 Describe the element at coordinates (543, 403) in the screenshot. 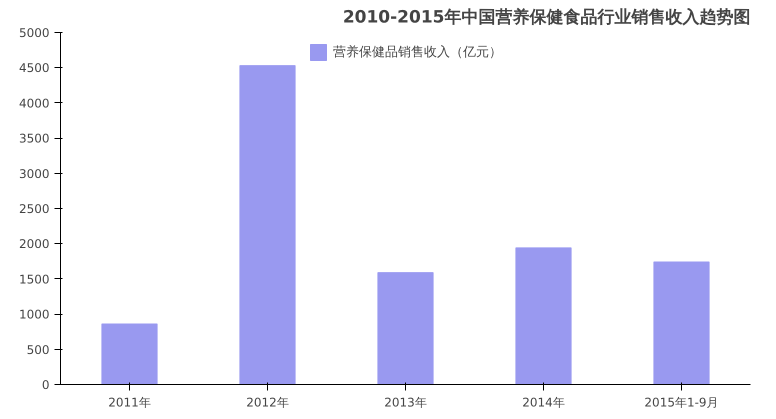

I see `x-tick-label: 2014年` at that location.